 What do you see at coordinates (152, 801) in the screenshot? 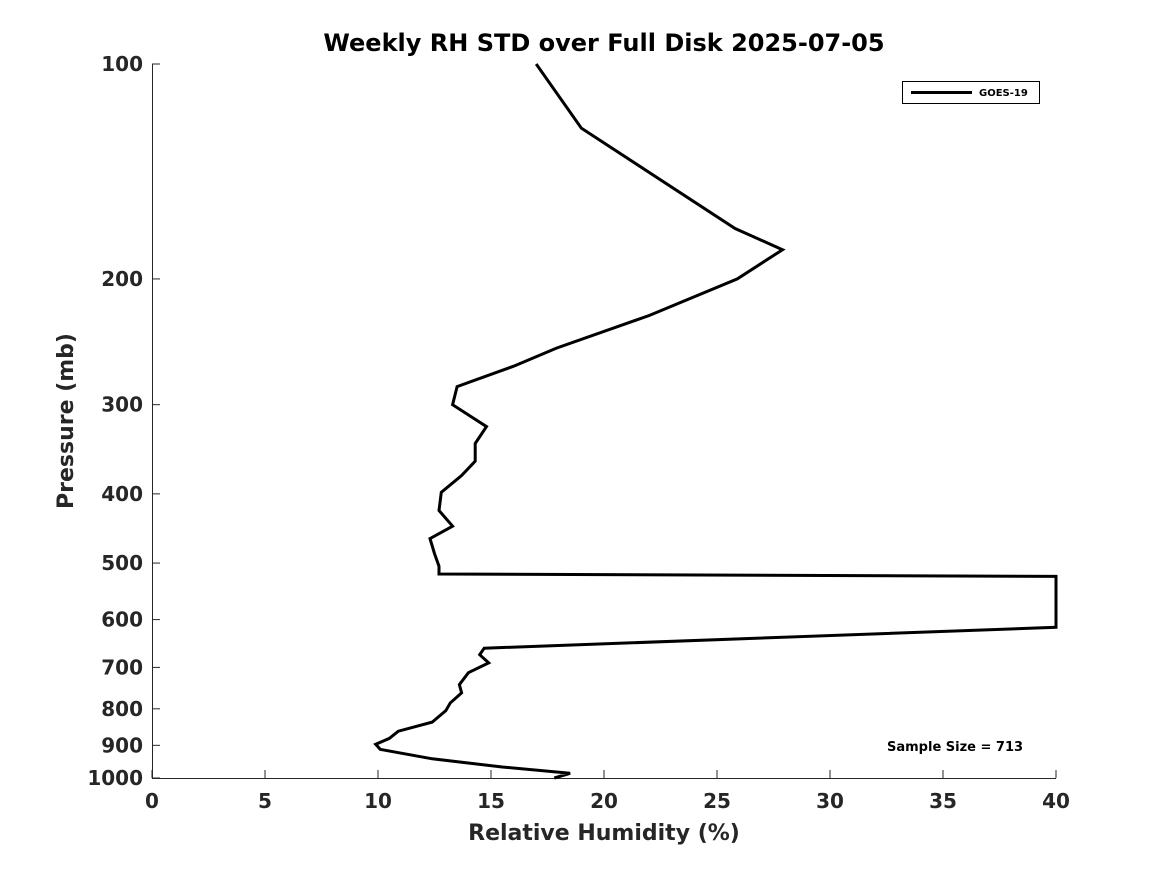
I see `x-tick-label: 0` at bounding box center [152, 801].